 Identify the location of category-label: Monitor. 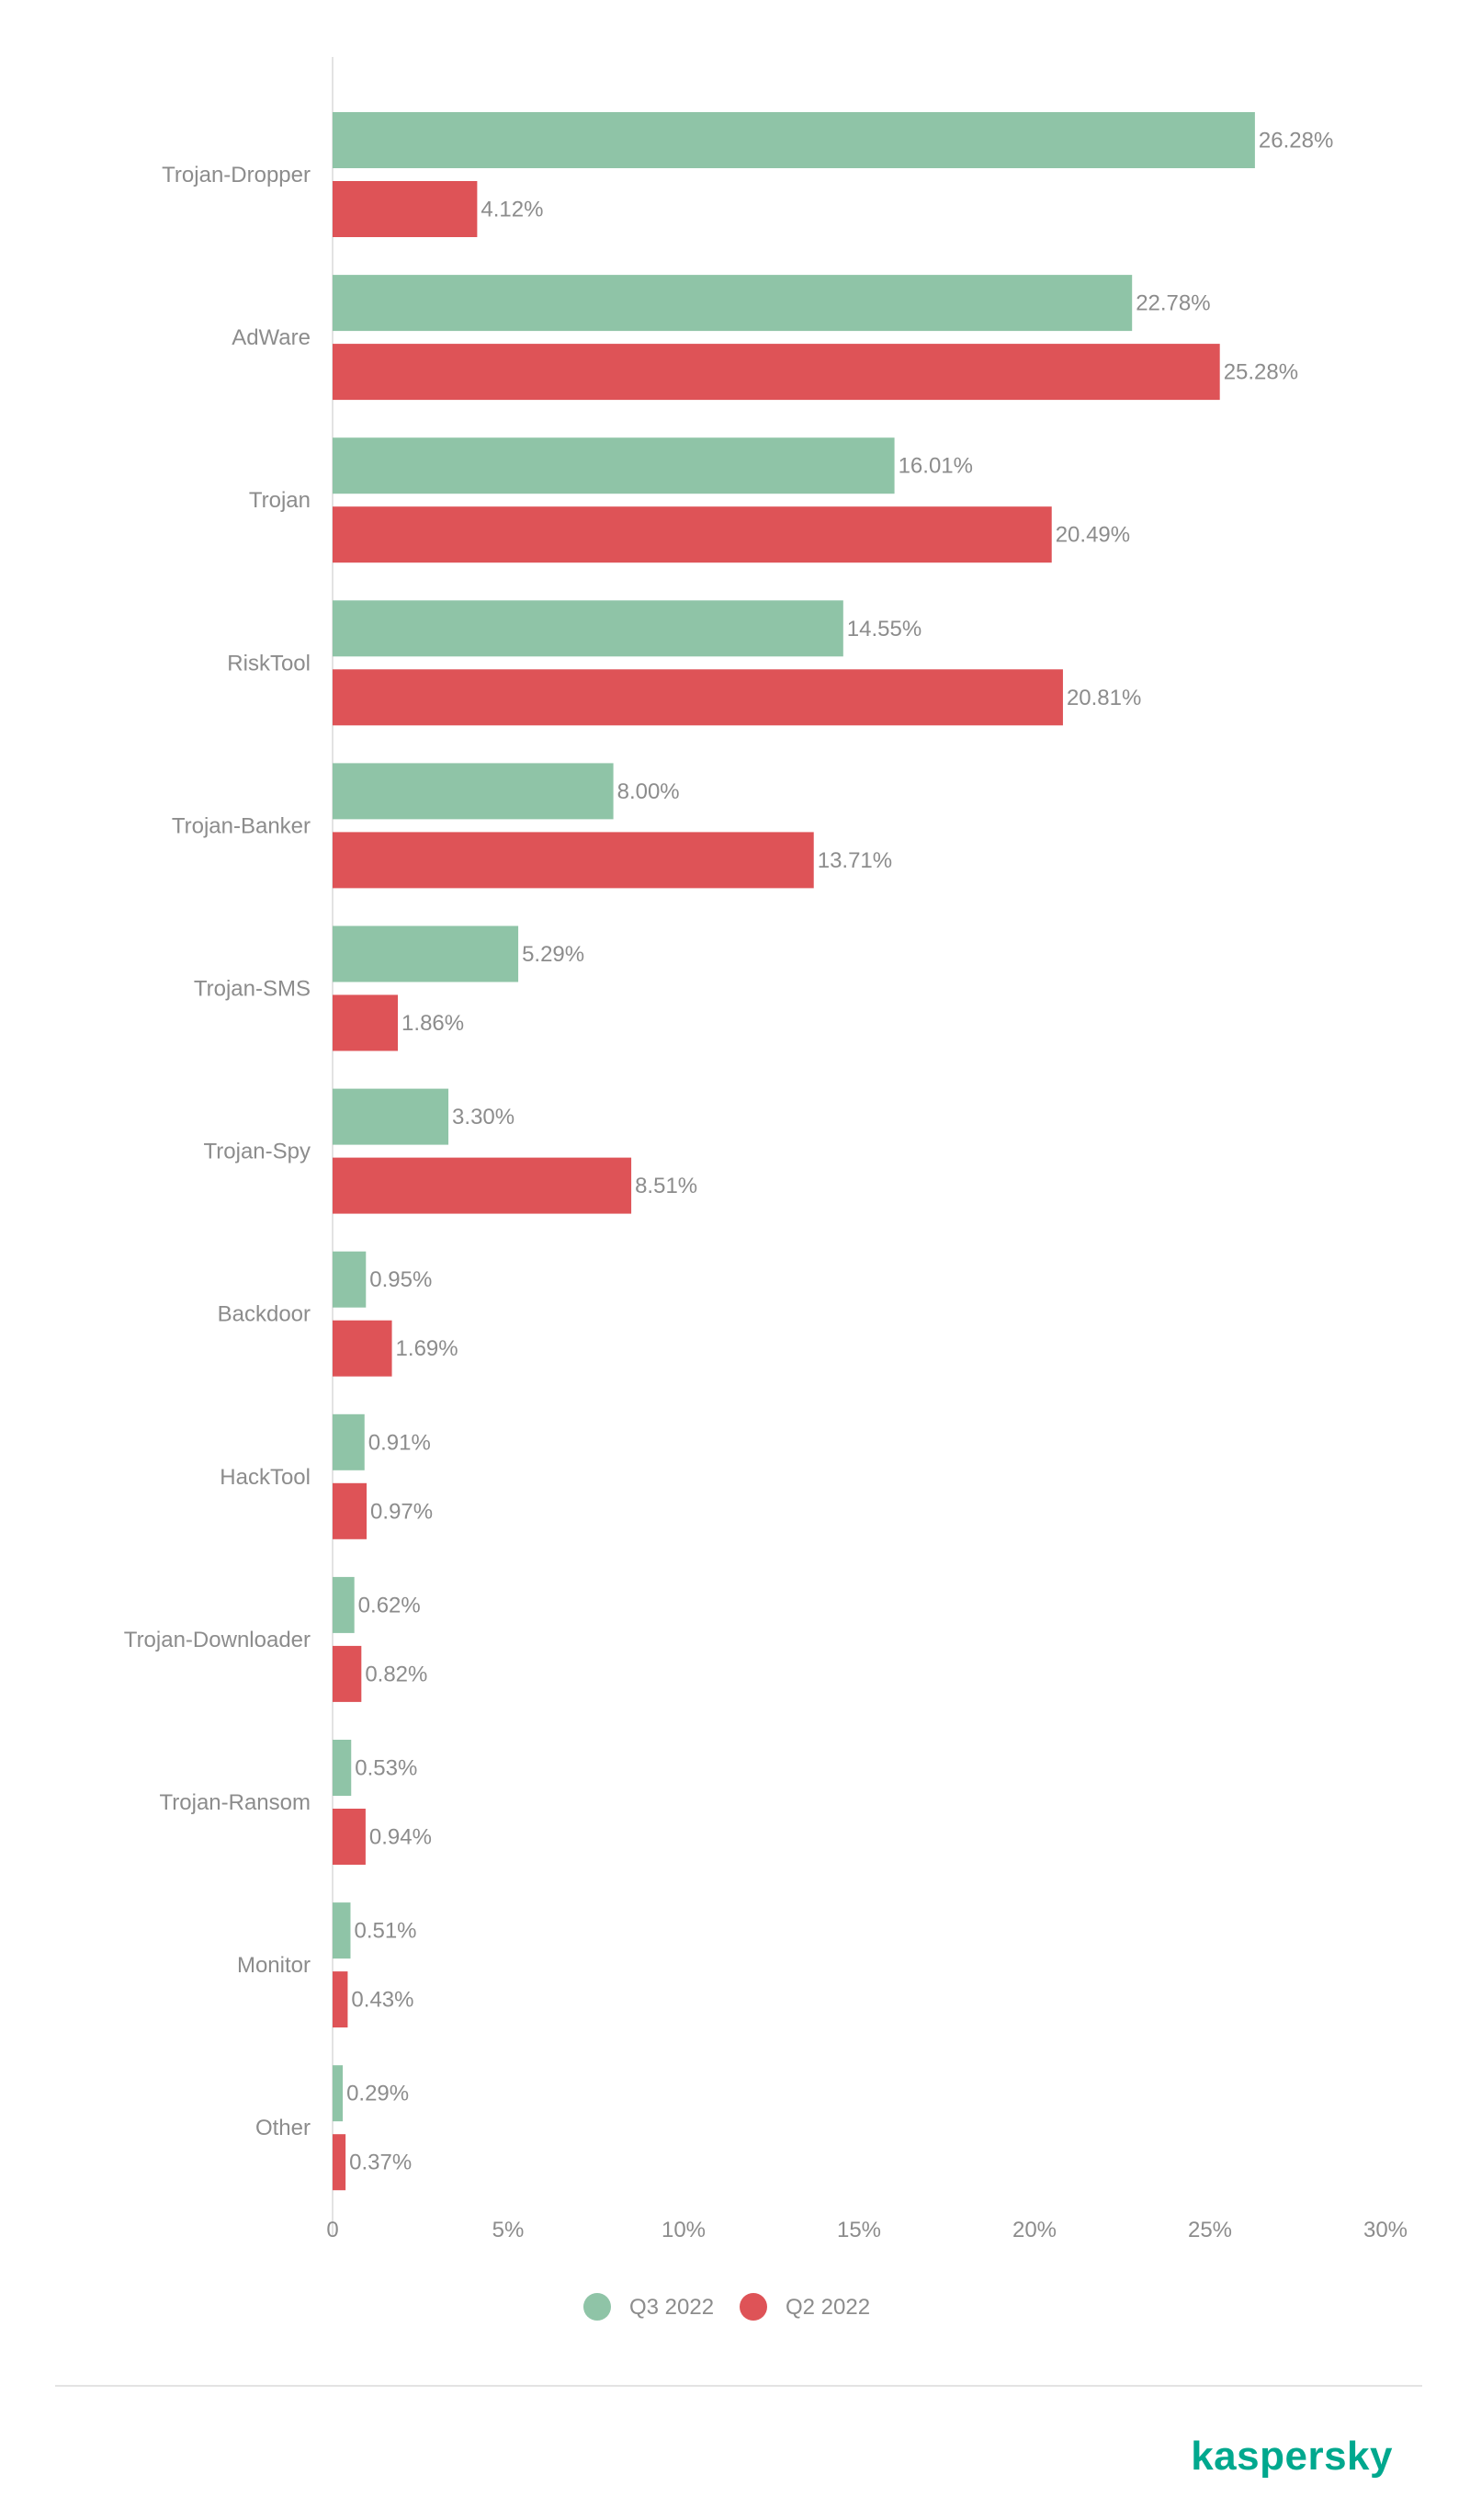
(274, 1965).